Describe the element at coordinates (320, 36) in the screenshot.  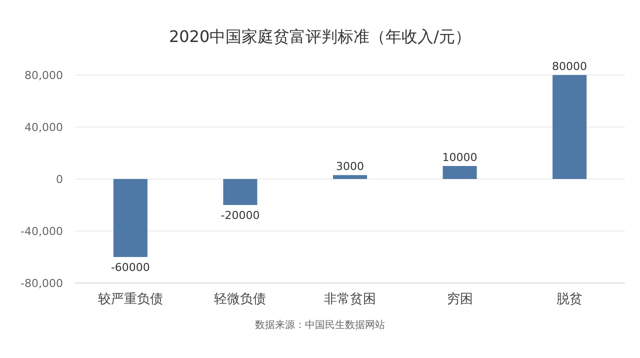
I see `chart-title: 2020中国家庭贫富评判标准（年收入/元）` at that location.